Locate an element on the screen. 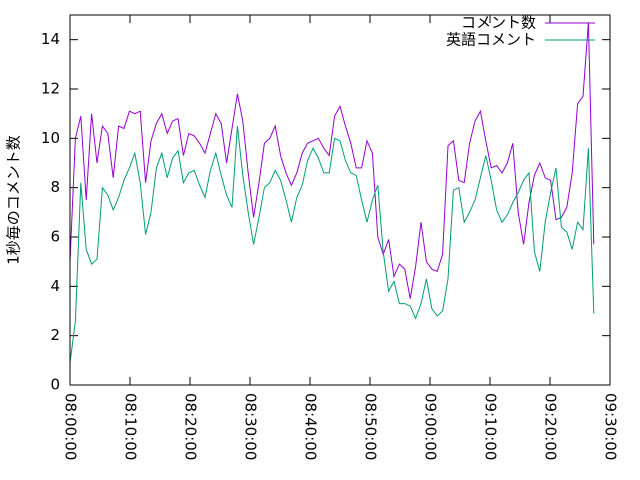  x-tick-label: 08:30:00 is located at coordinates (251, 426).